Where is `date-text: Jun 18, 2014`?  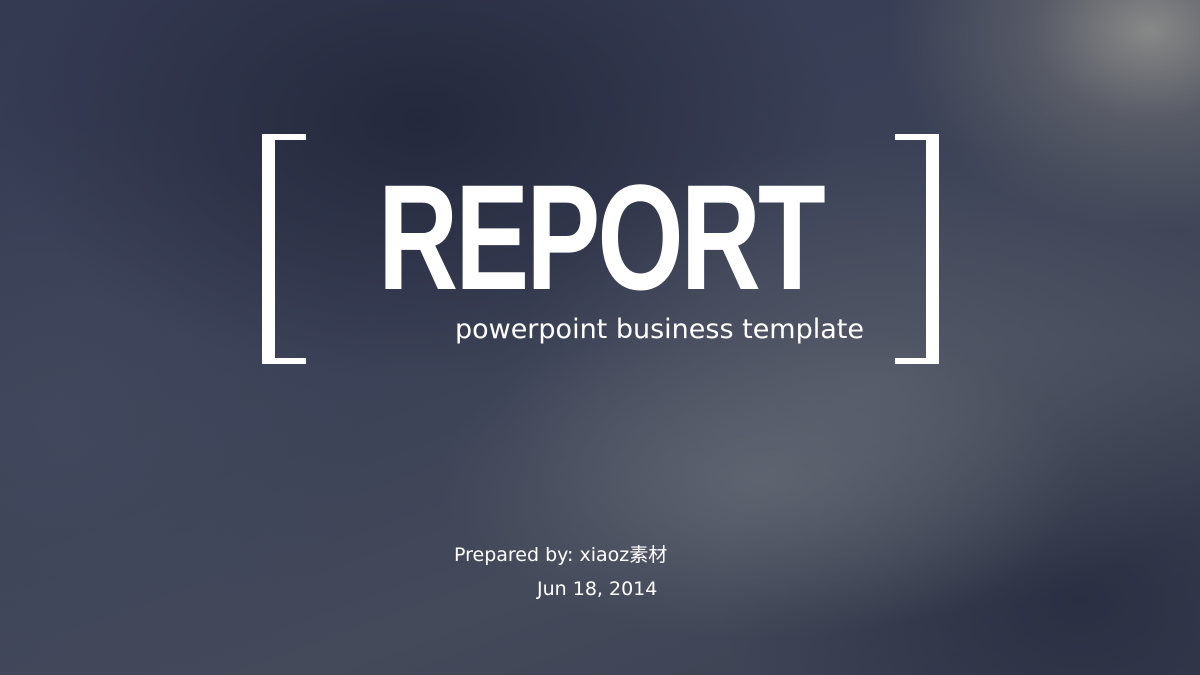
date-text: Jun 18, 2014 is located at coordinates (597, 589).